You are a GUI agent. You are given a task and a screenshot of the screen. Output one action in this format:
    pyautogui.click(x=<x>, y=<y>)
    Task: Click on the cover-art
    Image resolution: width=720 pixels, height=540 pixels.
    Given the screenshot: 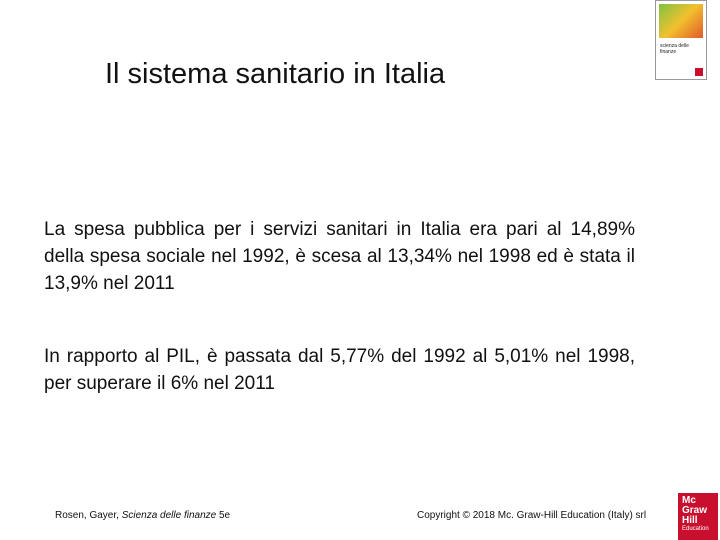 What is the action you would take?
    pyautogui.click(x=681, y=21)
    